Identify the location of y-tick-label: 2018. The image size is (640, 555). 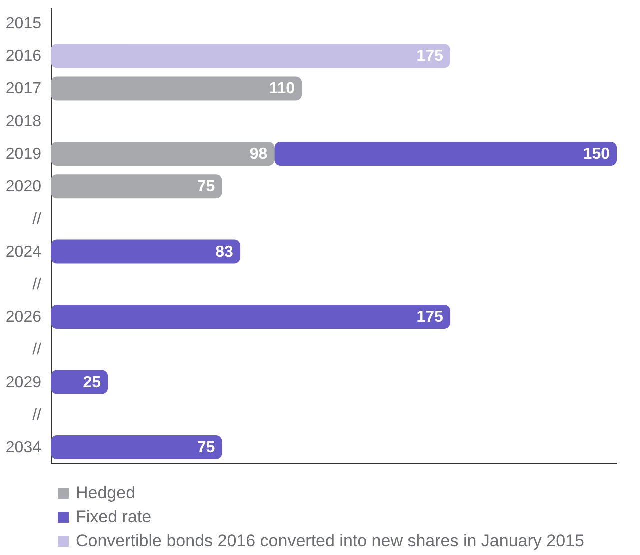
(24, 121).